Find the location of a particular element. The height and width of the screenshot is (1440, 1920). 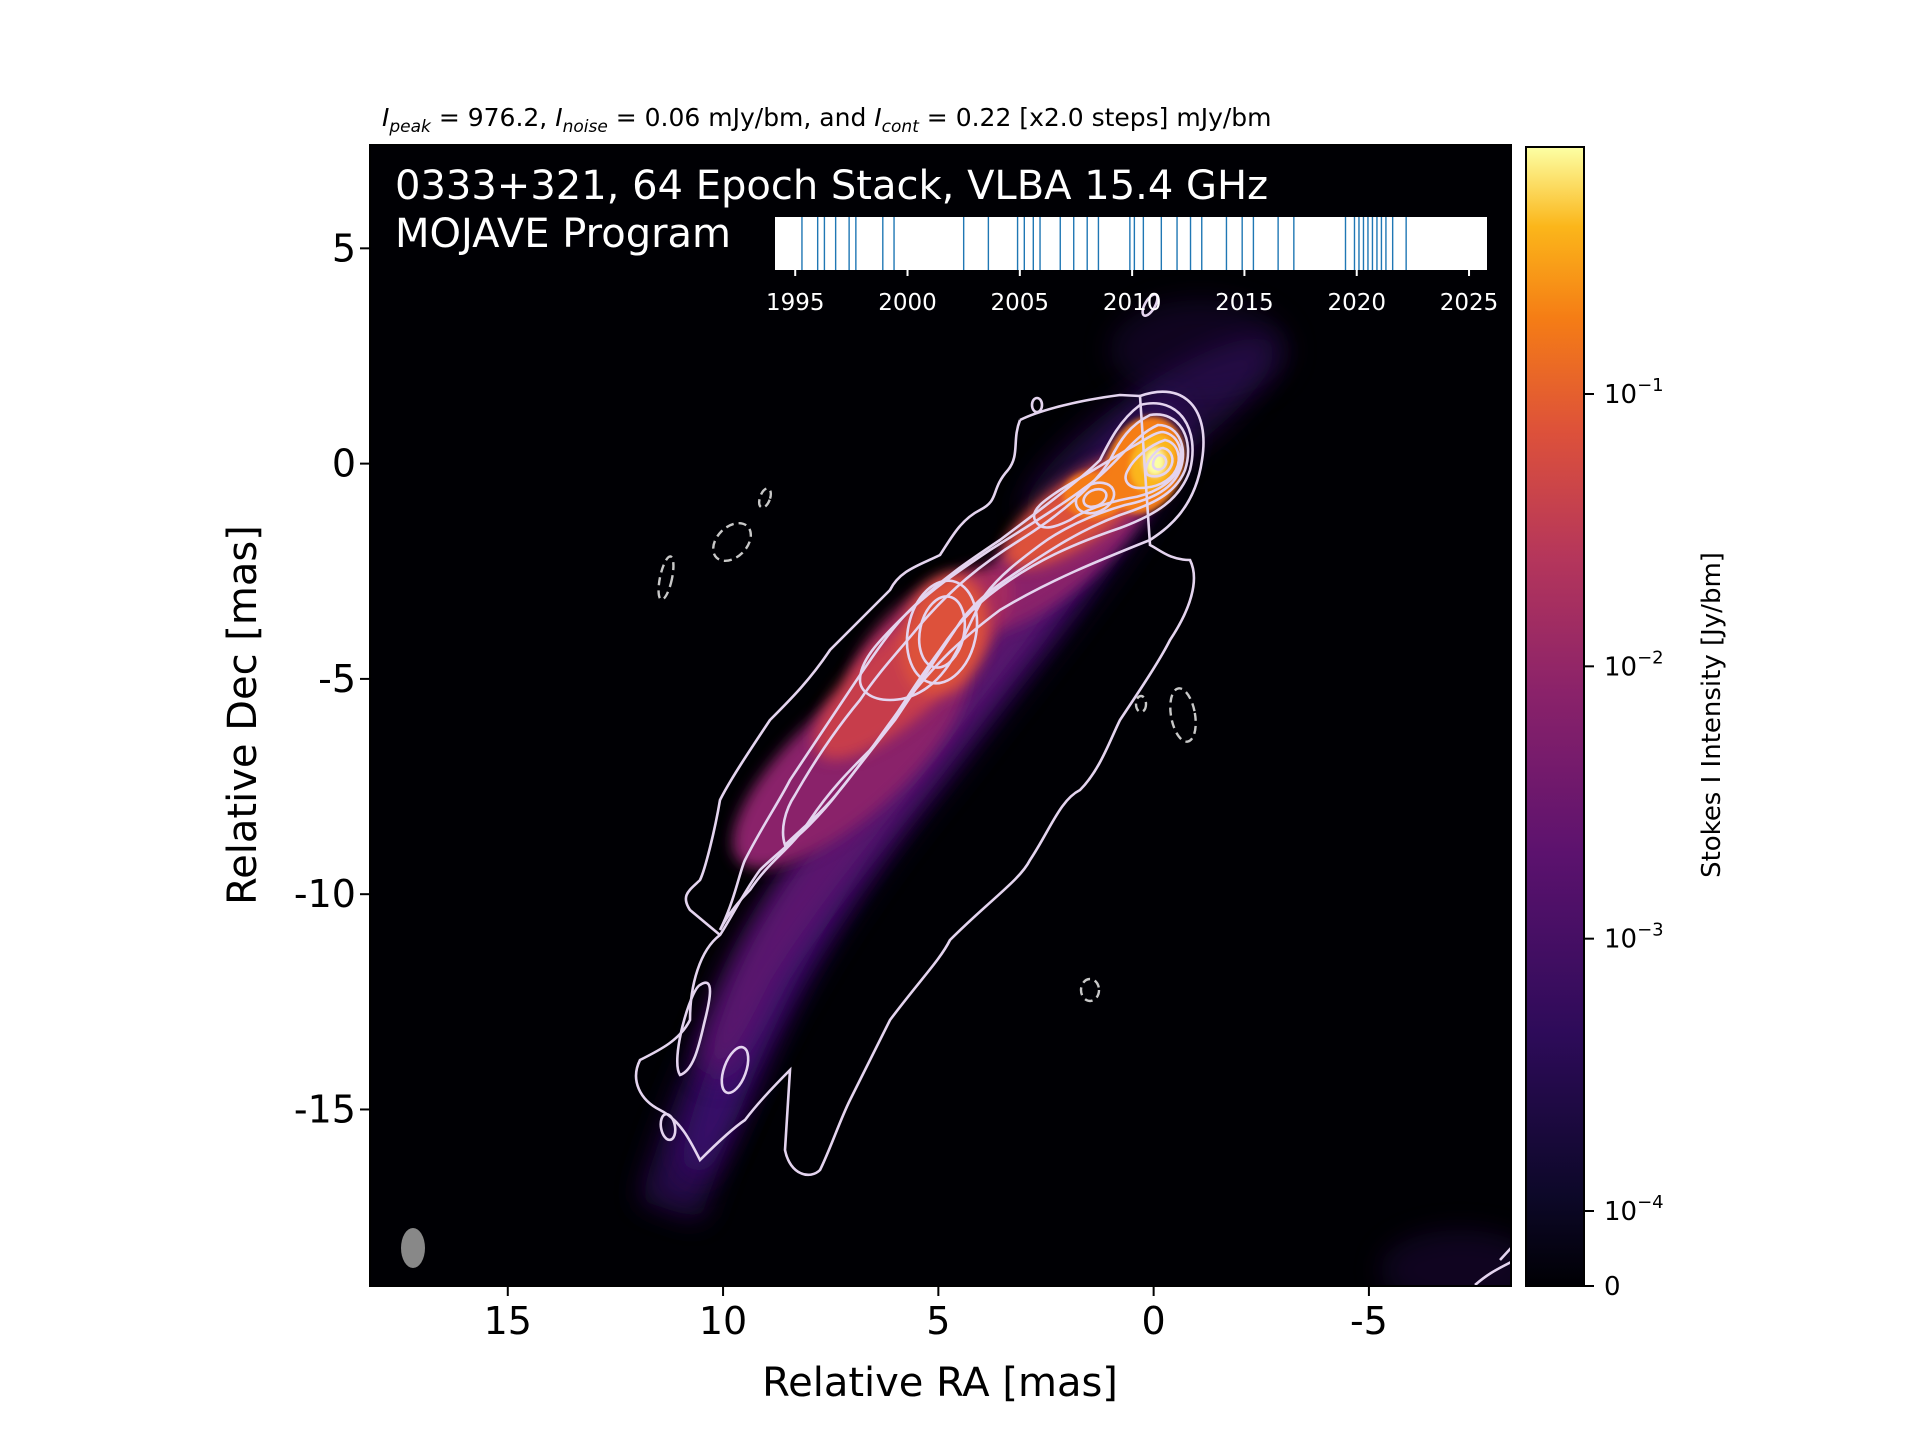

y-tick-label: -5 is located at coordinates (337, 679).